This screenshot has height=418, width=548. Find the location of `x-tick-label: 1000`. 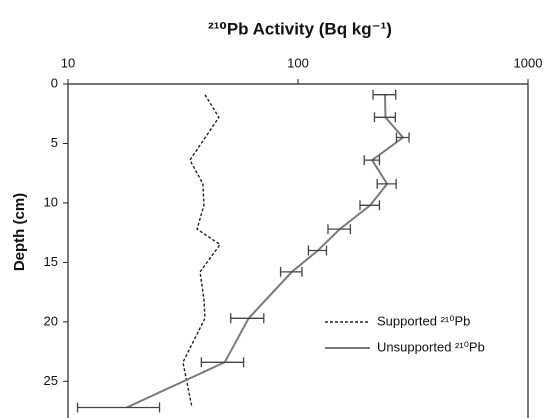

x-tick-label: 1000 is located at coordinates (528, 62).